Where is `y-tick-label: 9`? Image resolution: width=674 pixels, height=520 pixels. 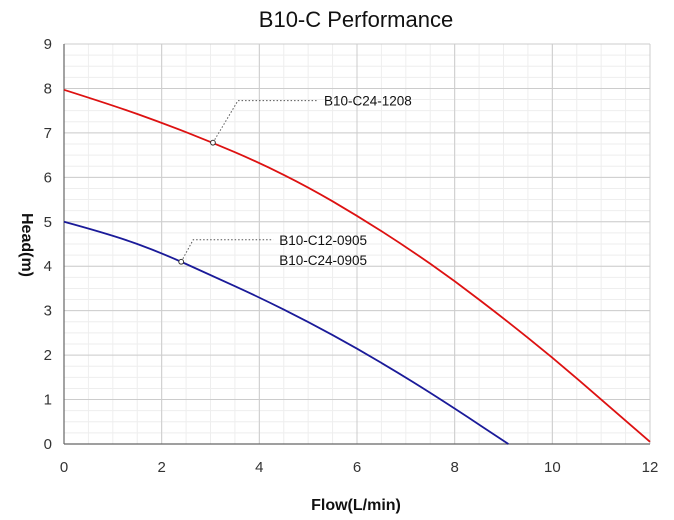 y-tick-label: 9 is located at coordinates (48, 44).